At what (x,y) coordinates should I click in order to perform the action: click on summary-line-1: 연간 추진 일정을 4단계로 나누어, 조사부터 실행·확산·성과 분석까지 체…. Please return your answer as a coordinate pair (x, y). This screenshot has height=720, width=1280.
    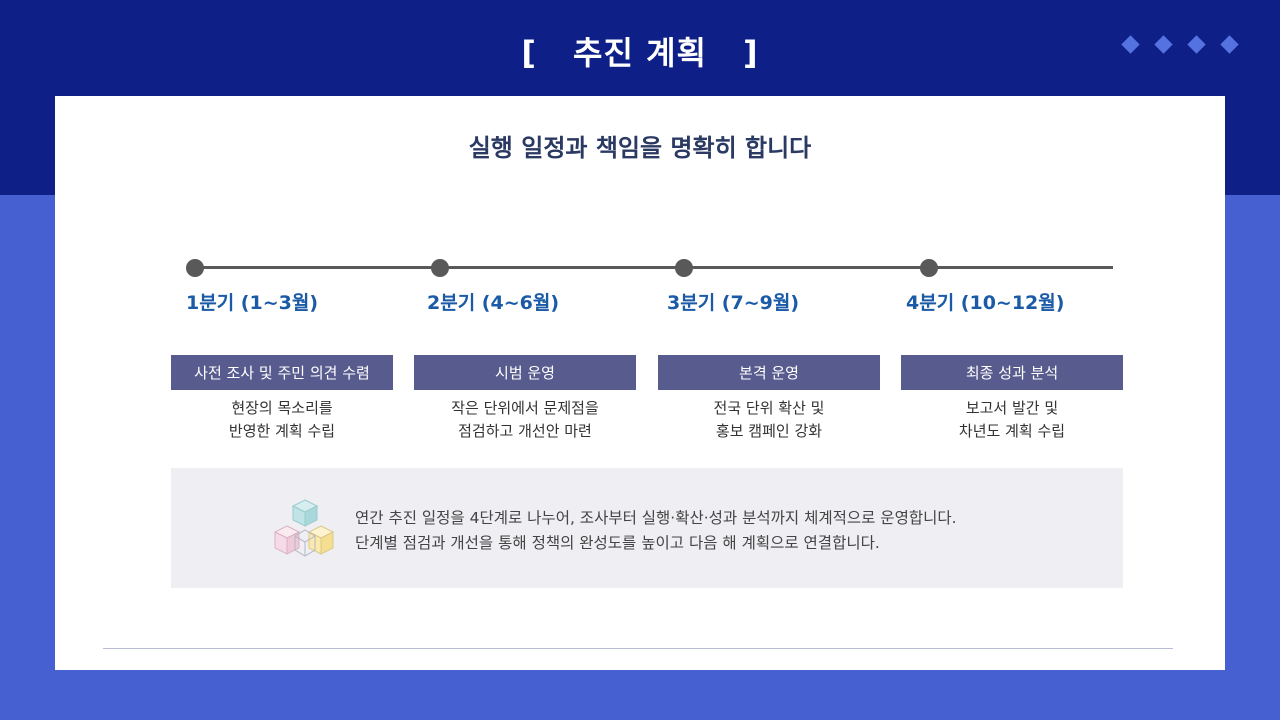
    Looking at the image, I should click on (656, 518).